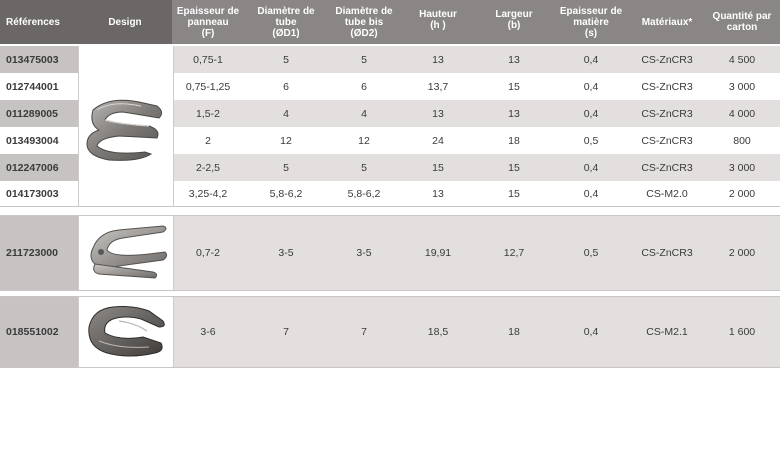 This screenshot has width=780, height=460. Describe the element at coordinates (364, 113) in the screenshot. I see `tube-bis-cell: 4` at that location.